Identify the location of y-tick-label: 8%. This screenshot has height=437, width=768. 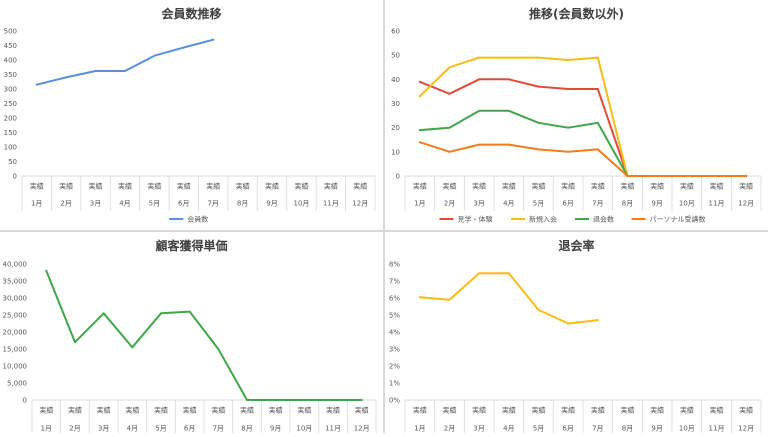
(394, 265).